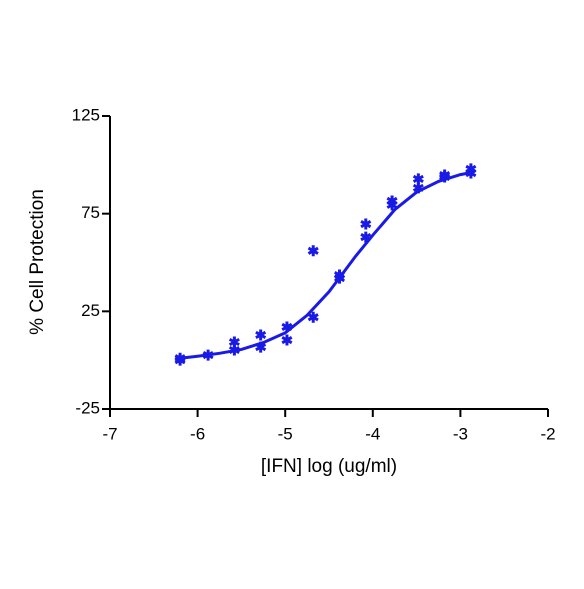 The height and width of the screenshot is (589, 584). I want to click on y-tick-label: 125, so click(86, 114).